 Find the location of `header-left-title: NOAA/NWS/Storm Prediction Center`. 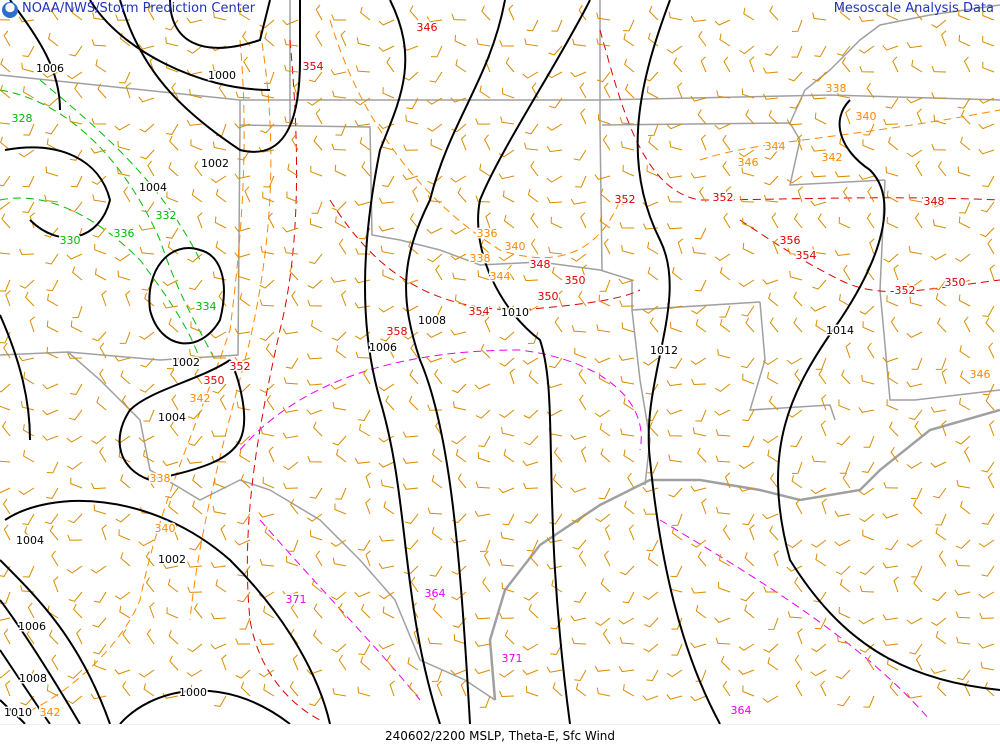

header-left-title: NOAA/NWS/Storm Prediction Center is located at coordinates (139, 8).